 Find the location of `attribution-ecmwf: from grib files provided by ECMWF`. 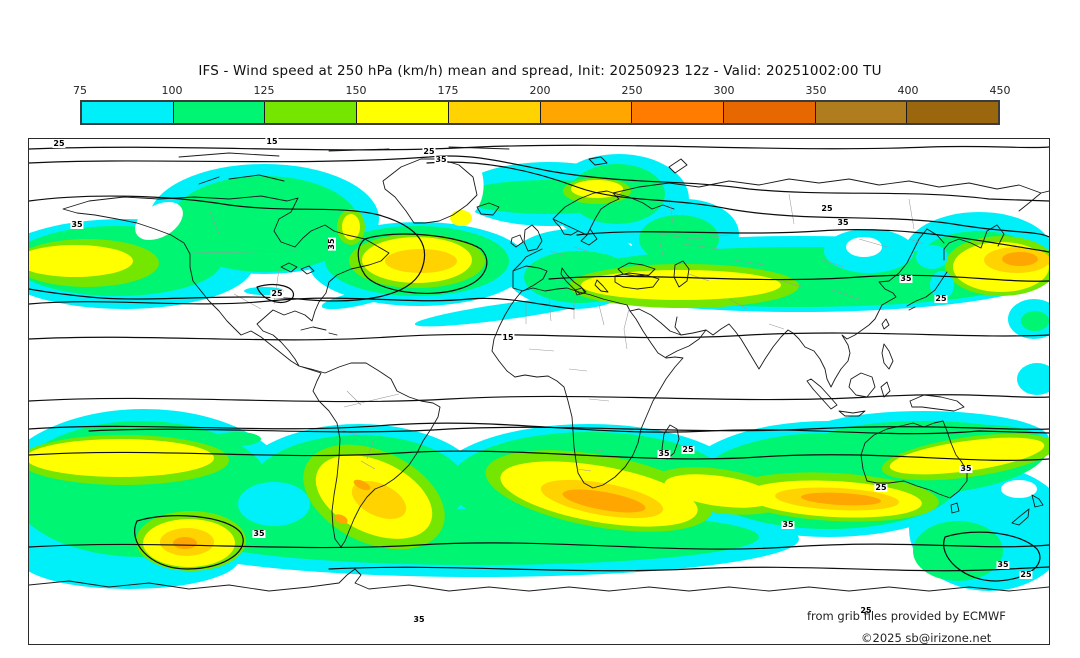

attribution-ecmwf: from grib files provided by ECMWF is located at coordinates (906, 616).